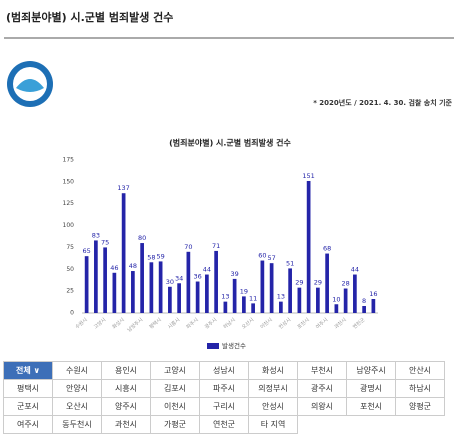 This screenshot has height=435, width=458. Describe the element at coordinates (247, 323) in the screenshot. I see `x-tick-label: 오산시` at that location.